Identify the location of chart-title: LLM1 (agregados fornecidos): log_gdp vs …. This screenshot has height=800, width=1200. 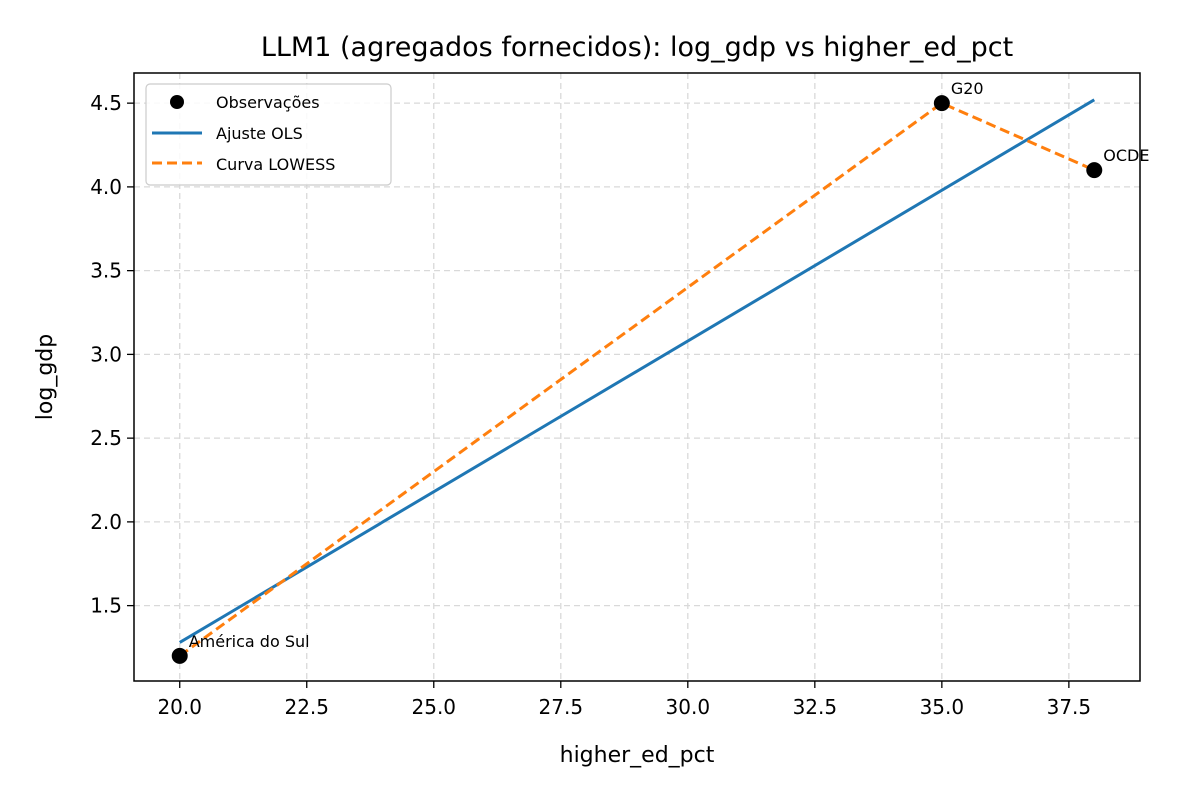
(637, 47).